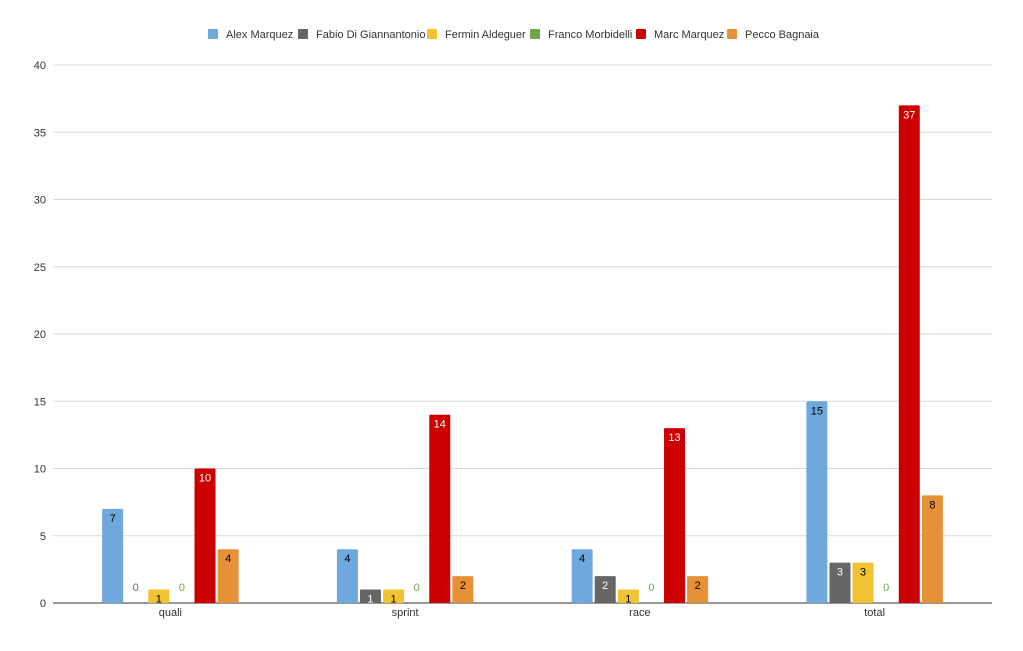 The height and width of the screenshot is (651, 1023). I want to click on legend-label: Marc Marquez, so click(689, 35).